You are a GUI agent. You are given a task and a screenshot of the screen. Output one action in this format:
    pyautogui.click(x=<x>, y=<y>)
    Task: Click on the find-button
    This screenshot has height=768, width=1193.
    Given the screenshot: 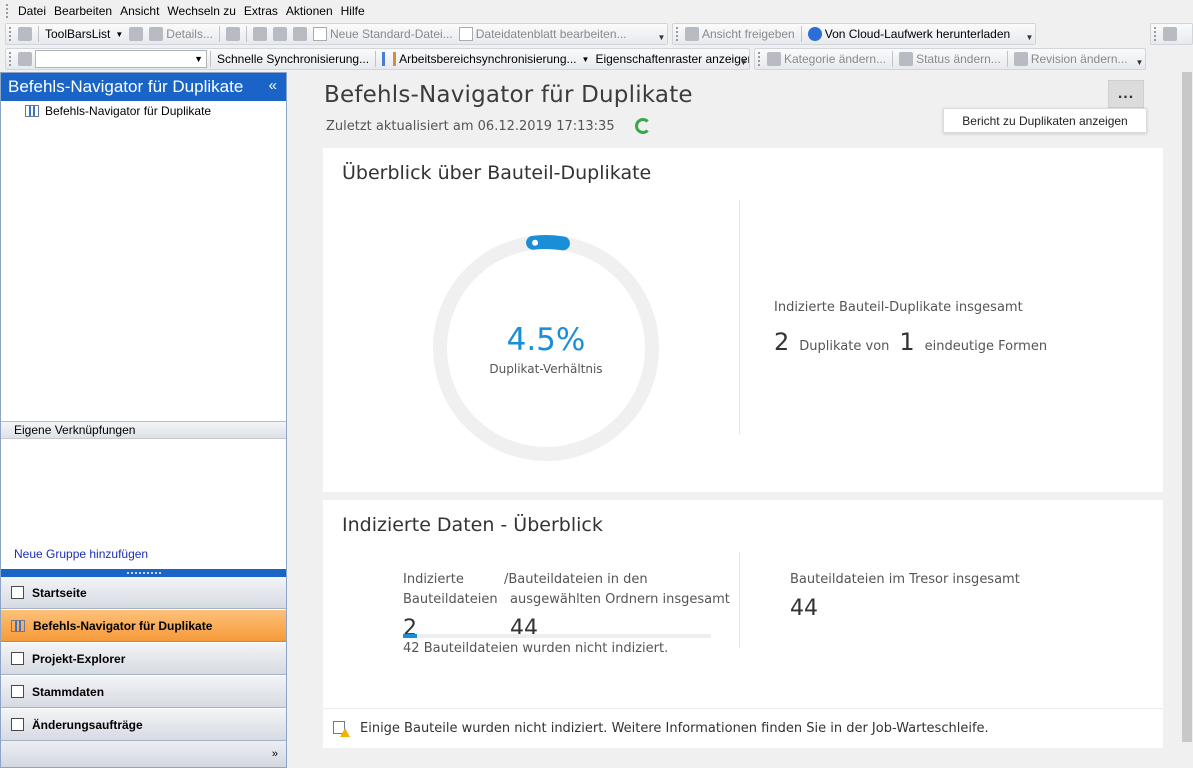 What is the action you would take?
    pyautogui.click(x=136, y=34)
    